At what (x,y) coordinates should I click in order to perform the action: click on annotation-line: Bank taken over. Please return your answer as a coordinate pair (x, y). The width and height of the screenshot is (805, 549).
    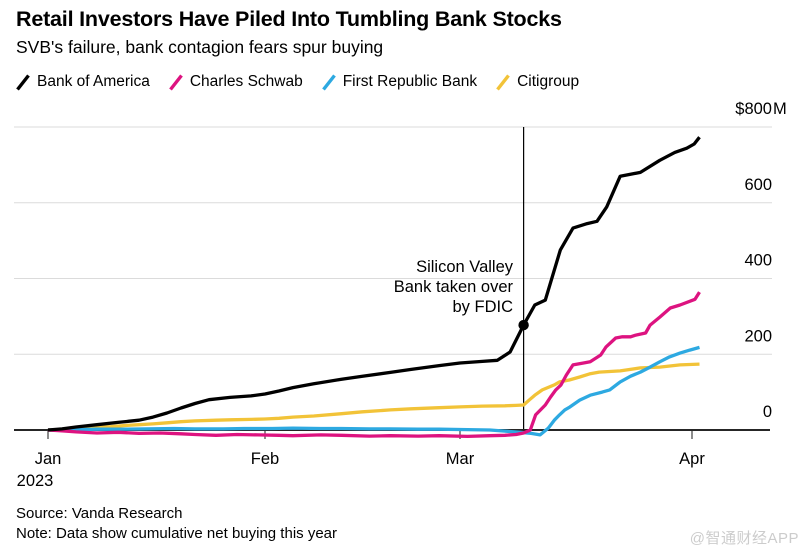
    Looking at the image, I should click on (453, 287).